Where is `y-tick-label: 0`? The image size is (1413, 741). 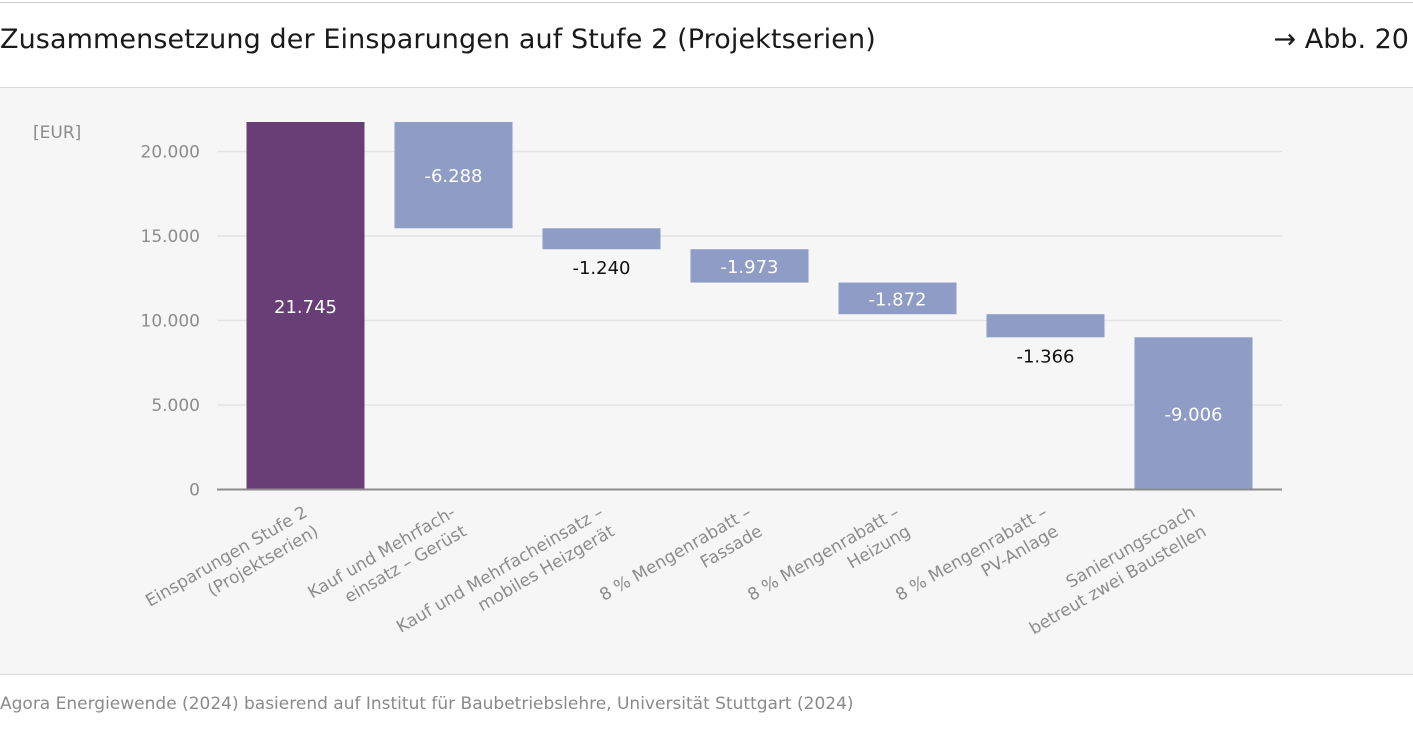
y-tick-label: 0 is located at coordinates (194, 491).